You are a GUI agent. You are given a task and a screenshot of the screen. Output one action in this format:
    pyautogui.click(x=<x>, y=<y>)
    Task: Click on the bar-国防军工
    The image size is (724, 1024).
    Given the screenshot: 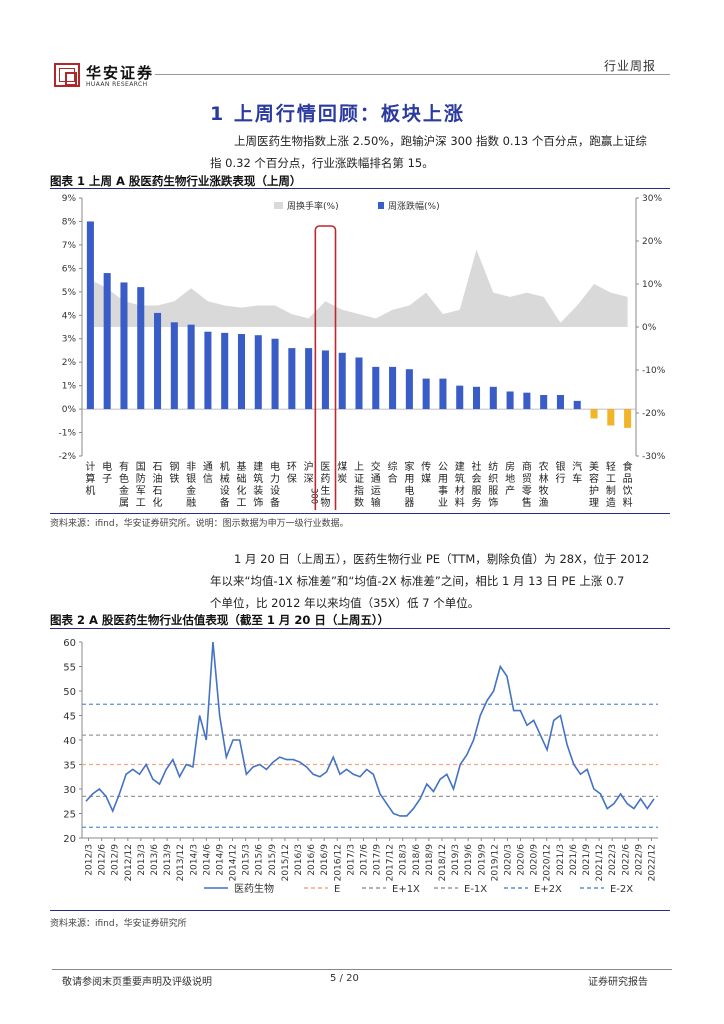 What is the action you would take?
    pyautogui.click(x=141, y=348)
    